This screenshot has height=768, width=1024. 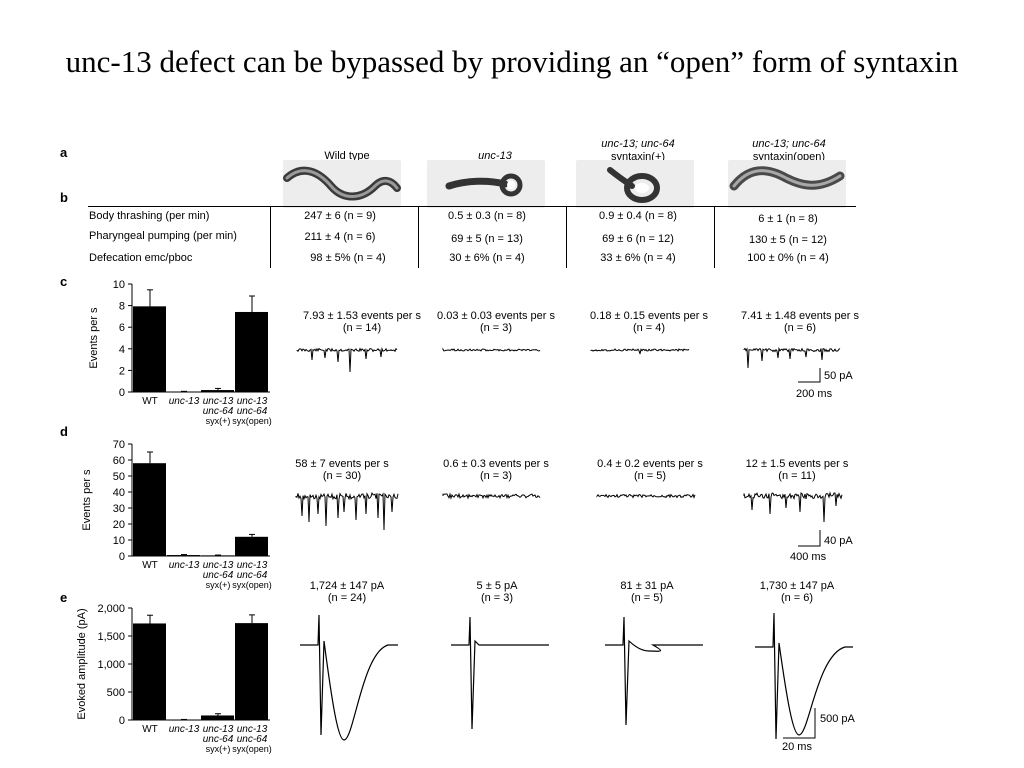 What do you see at coordinates (122, 371) in the screenshot?
I see `y-tick-label: 2` at bounding box center [122, 371].